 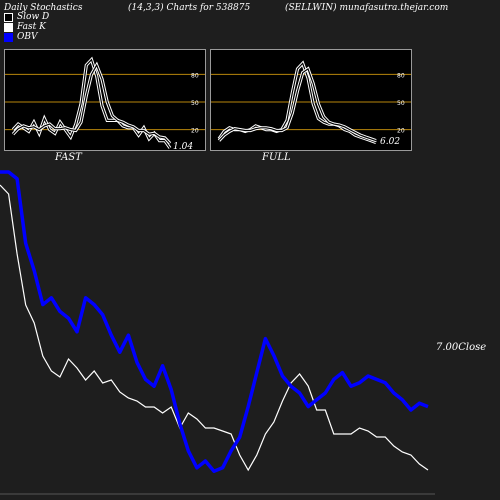 I want to click on full-last-value: 6.02, so click(x=390, y=142).